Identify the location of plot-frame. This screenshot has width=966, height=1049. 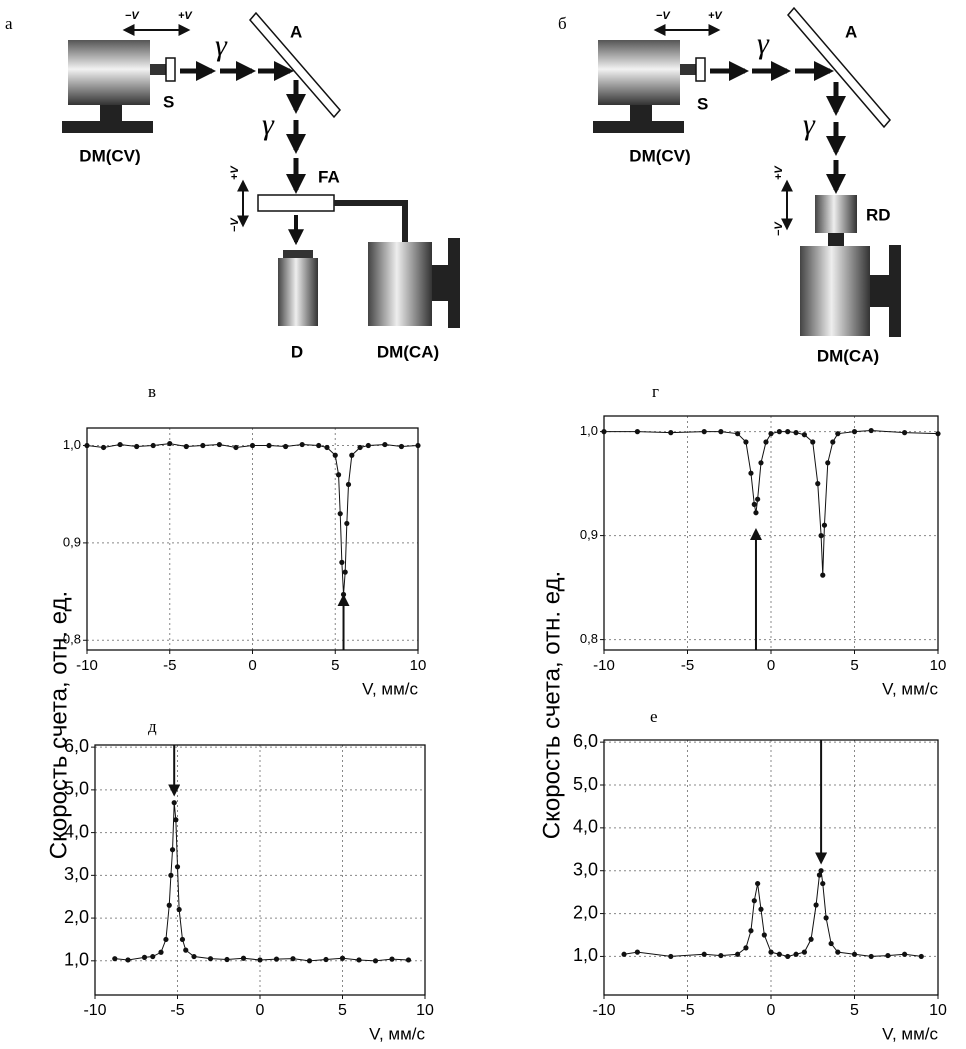
(771, 867).